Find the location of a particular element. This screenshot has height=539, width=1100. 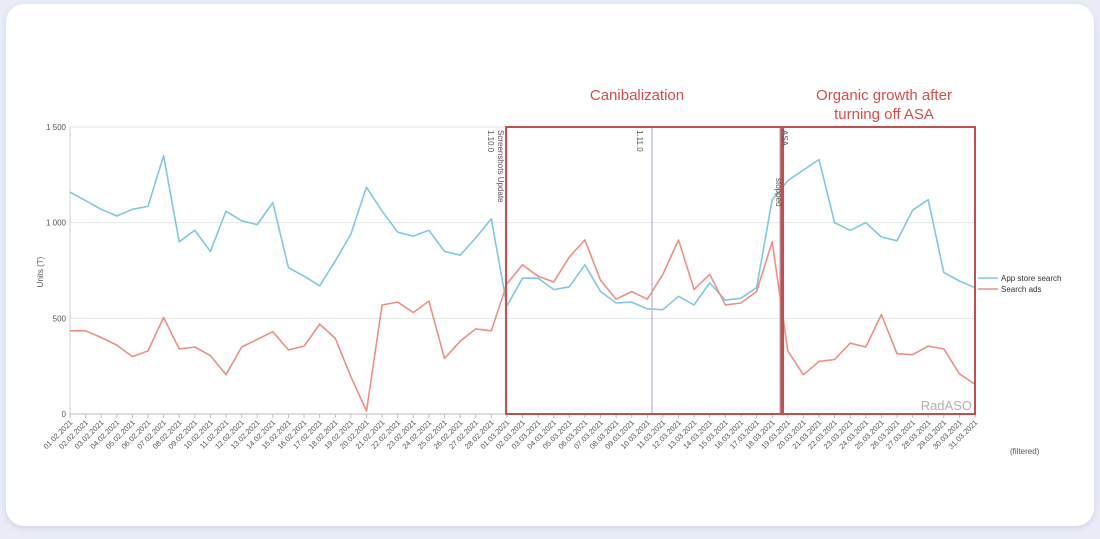

legend-entry: Search ads is located at coordinates (1021, 289).